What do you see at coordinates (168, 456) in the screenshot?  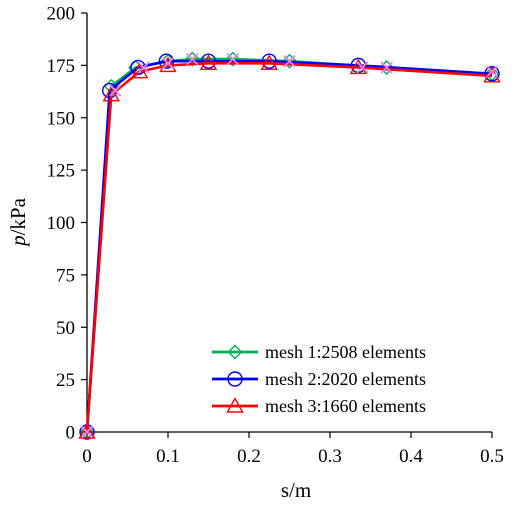 I see `x-tick-label: 0.1` at bounding box center [168, 456].